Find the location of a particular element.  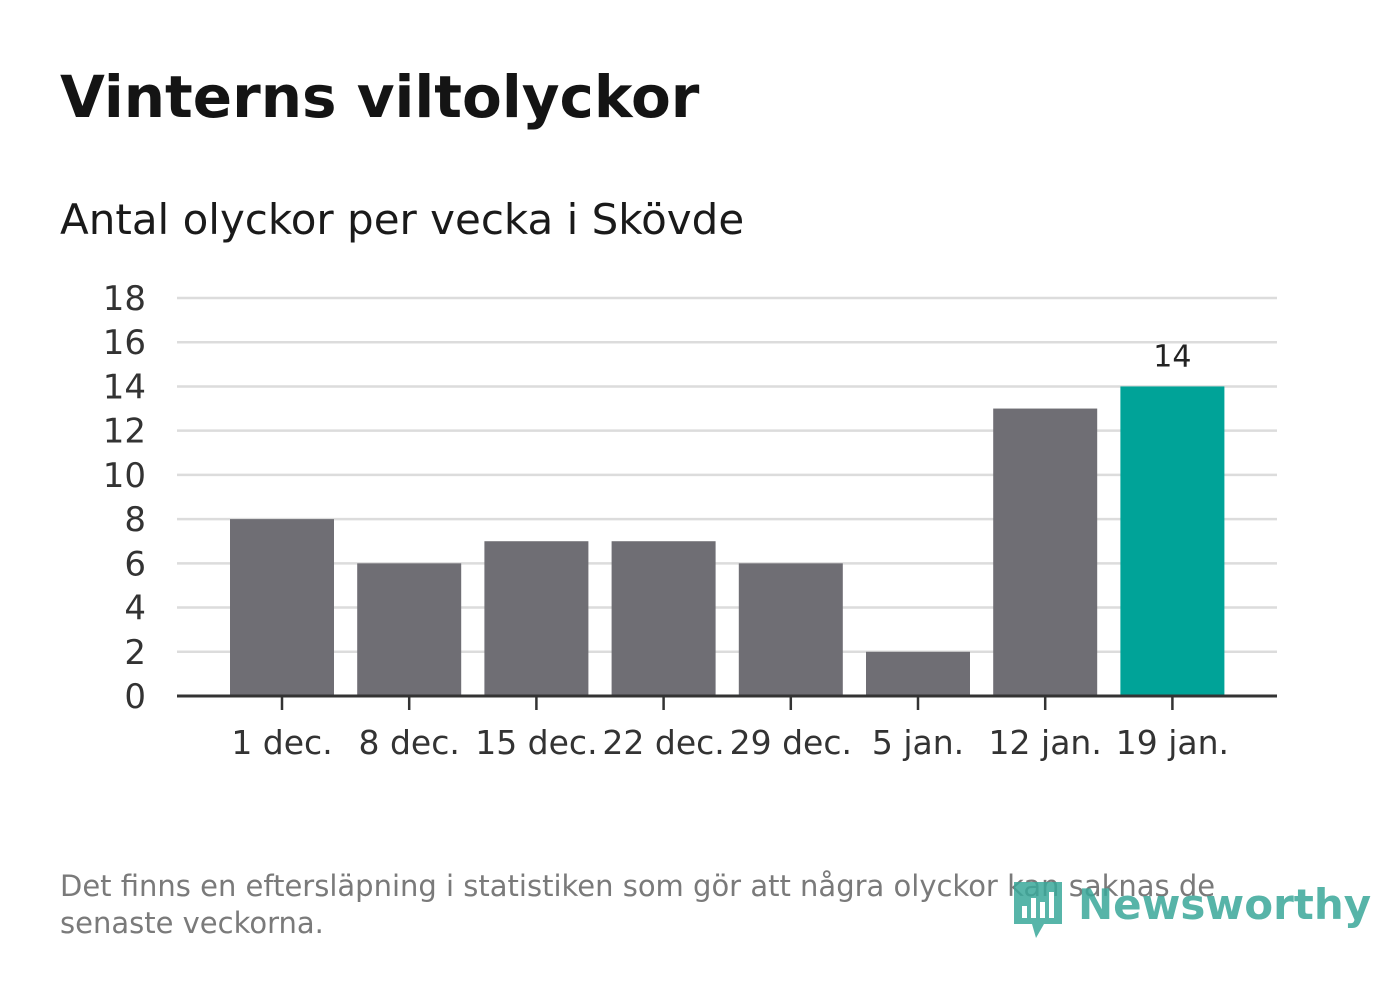

x-tick-label: 8 dec. is located at coordinates (409, 742).